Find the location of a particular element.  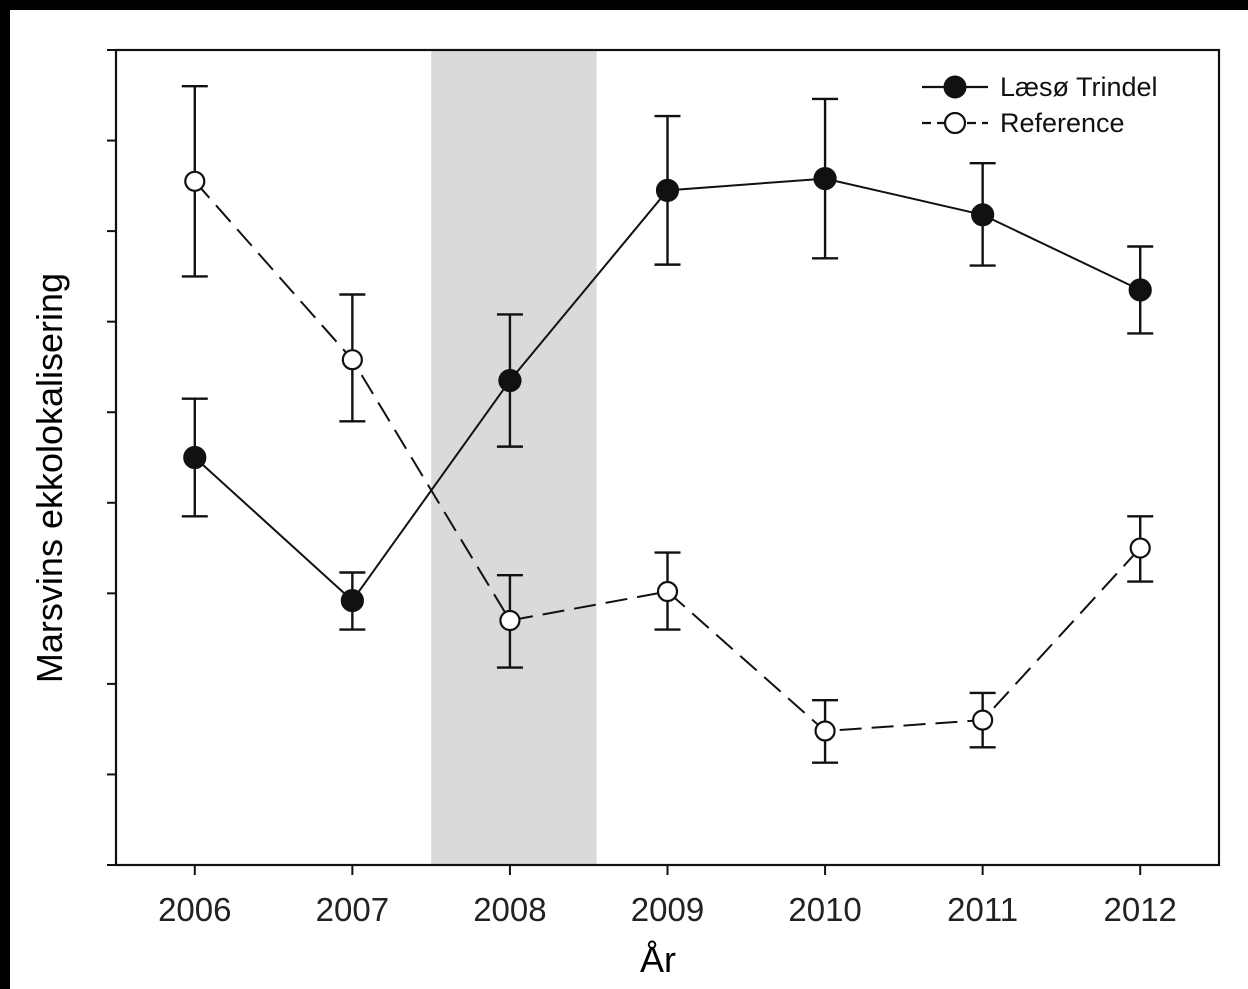

legend-label-reference: Reference is located at coordinates (1062, 123).